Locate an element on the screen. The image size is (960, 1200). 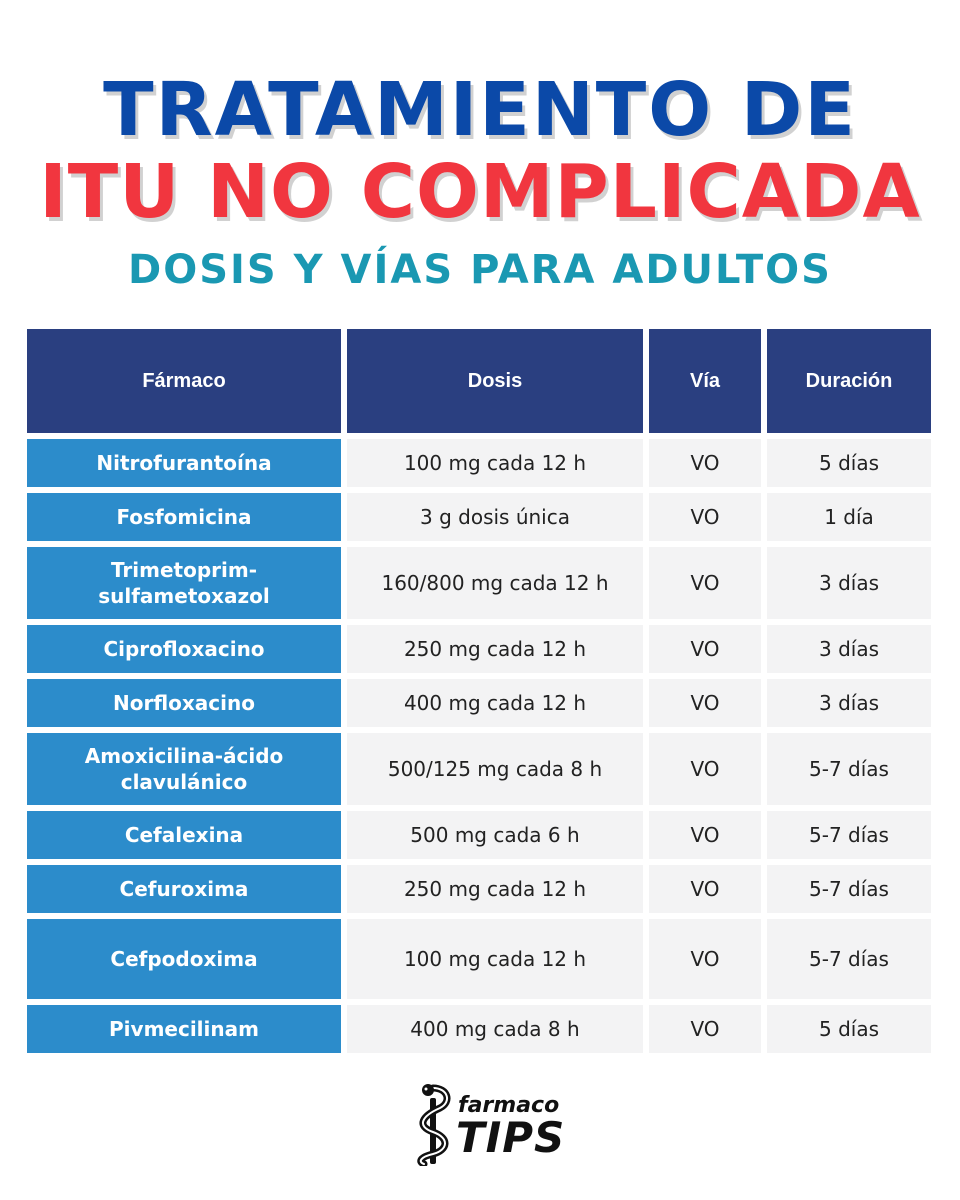
drug-name: Cefpodoxima is located at coordinates (184, 959).